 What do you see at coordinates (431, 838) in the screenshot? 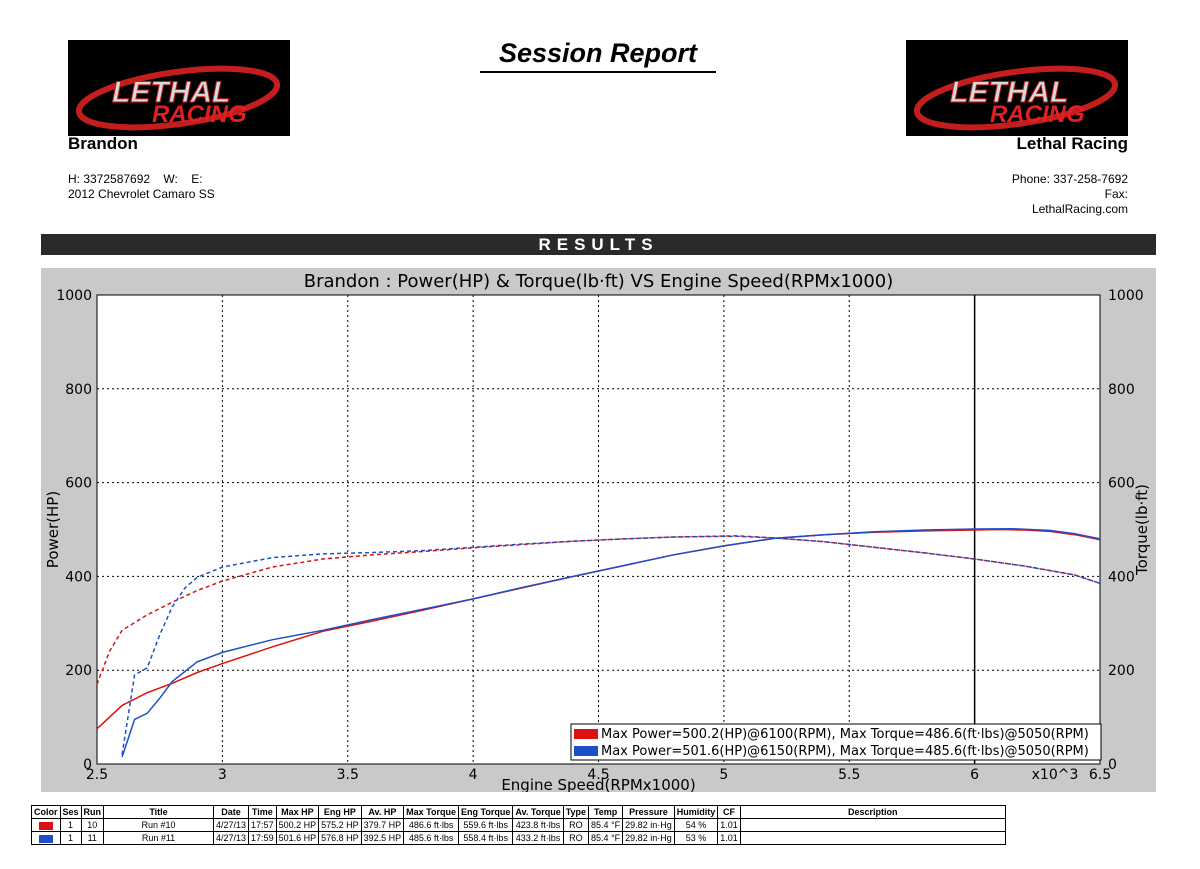
I see `table-cell: 485.6 ft·lbs` at bounding box center [431, 838].